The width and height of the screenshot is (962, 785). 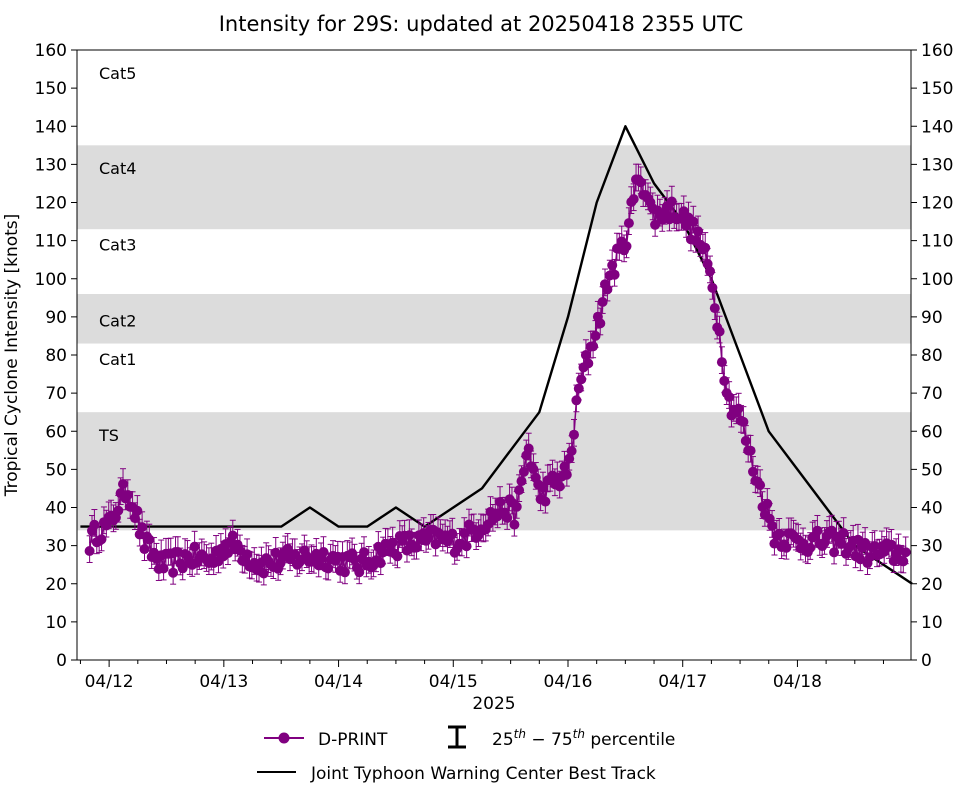 I want to click on y-tick-label-left: 90, so click(x=56, y=318).